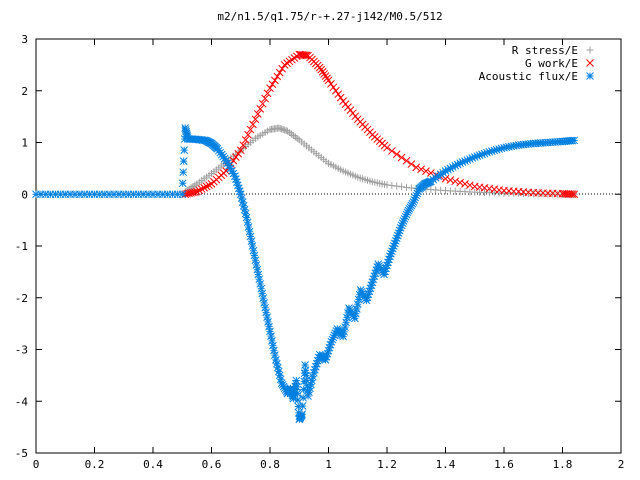  I want to click on chart-title: m2/n1.5/q1.75/r-+.27-j142/M0.5/512, so click(329, 16).